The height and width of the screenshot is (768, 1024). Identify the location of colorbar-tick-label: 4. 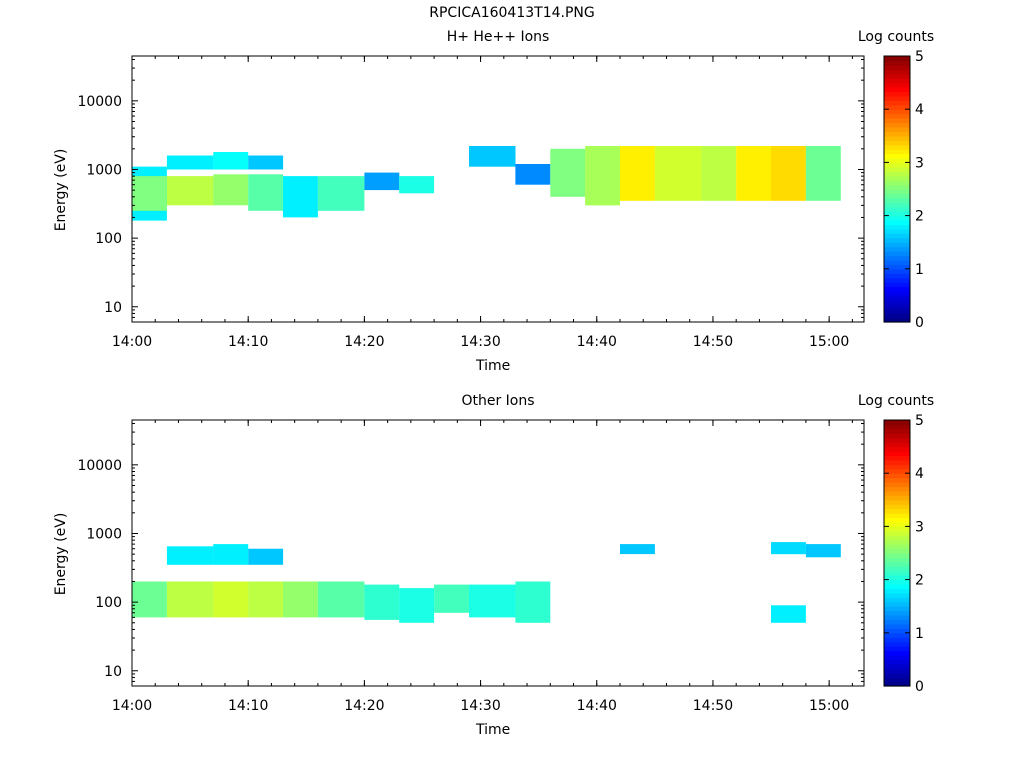
(919, 474).